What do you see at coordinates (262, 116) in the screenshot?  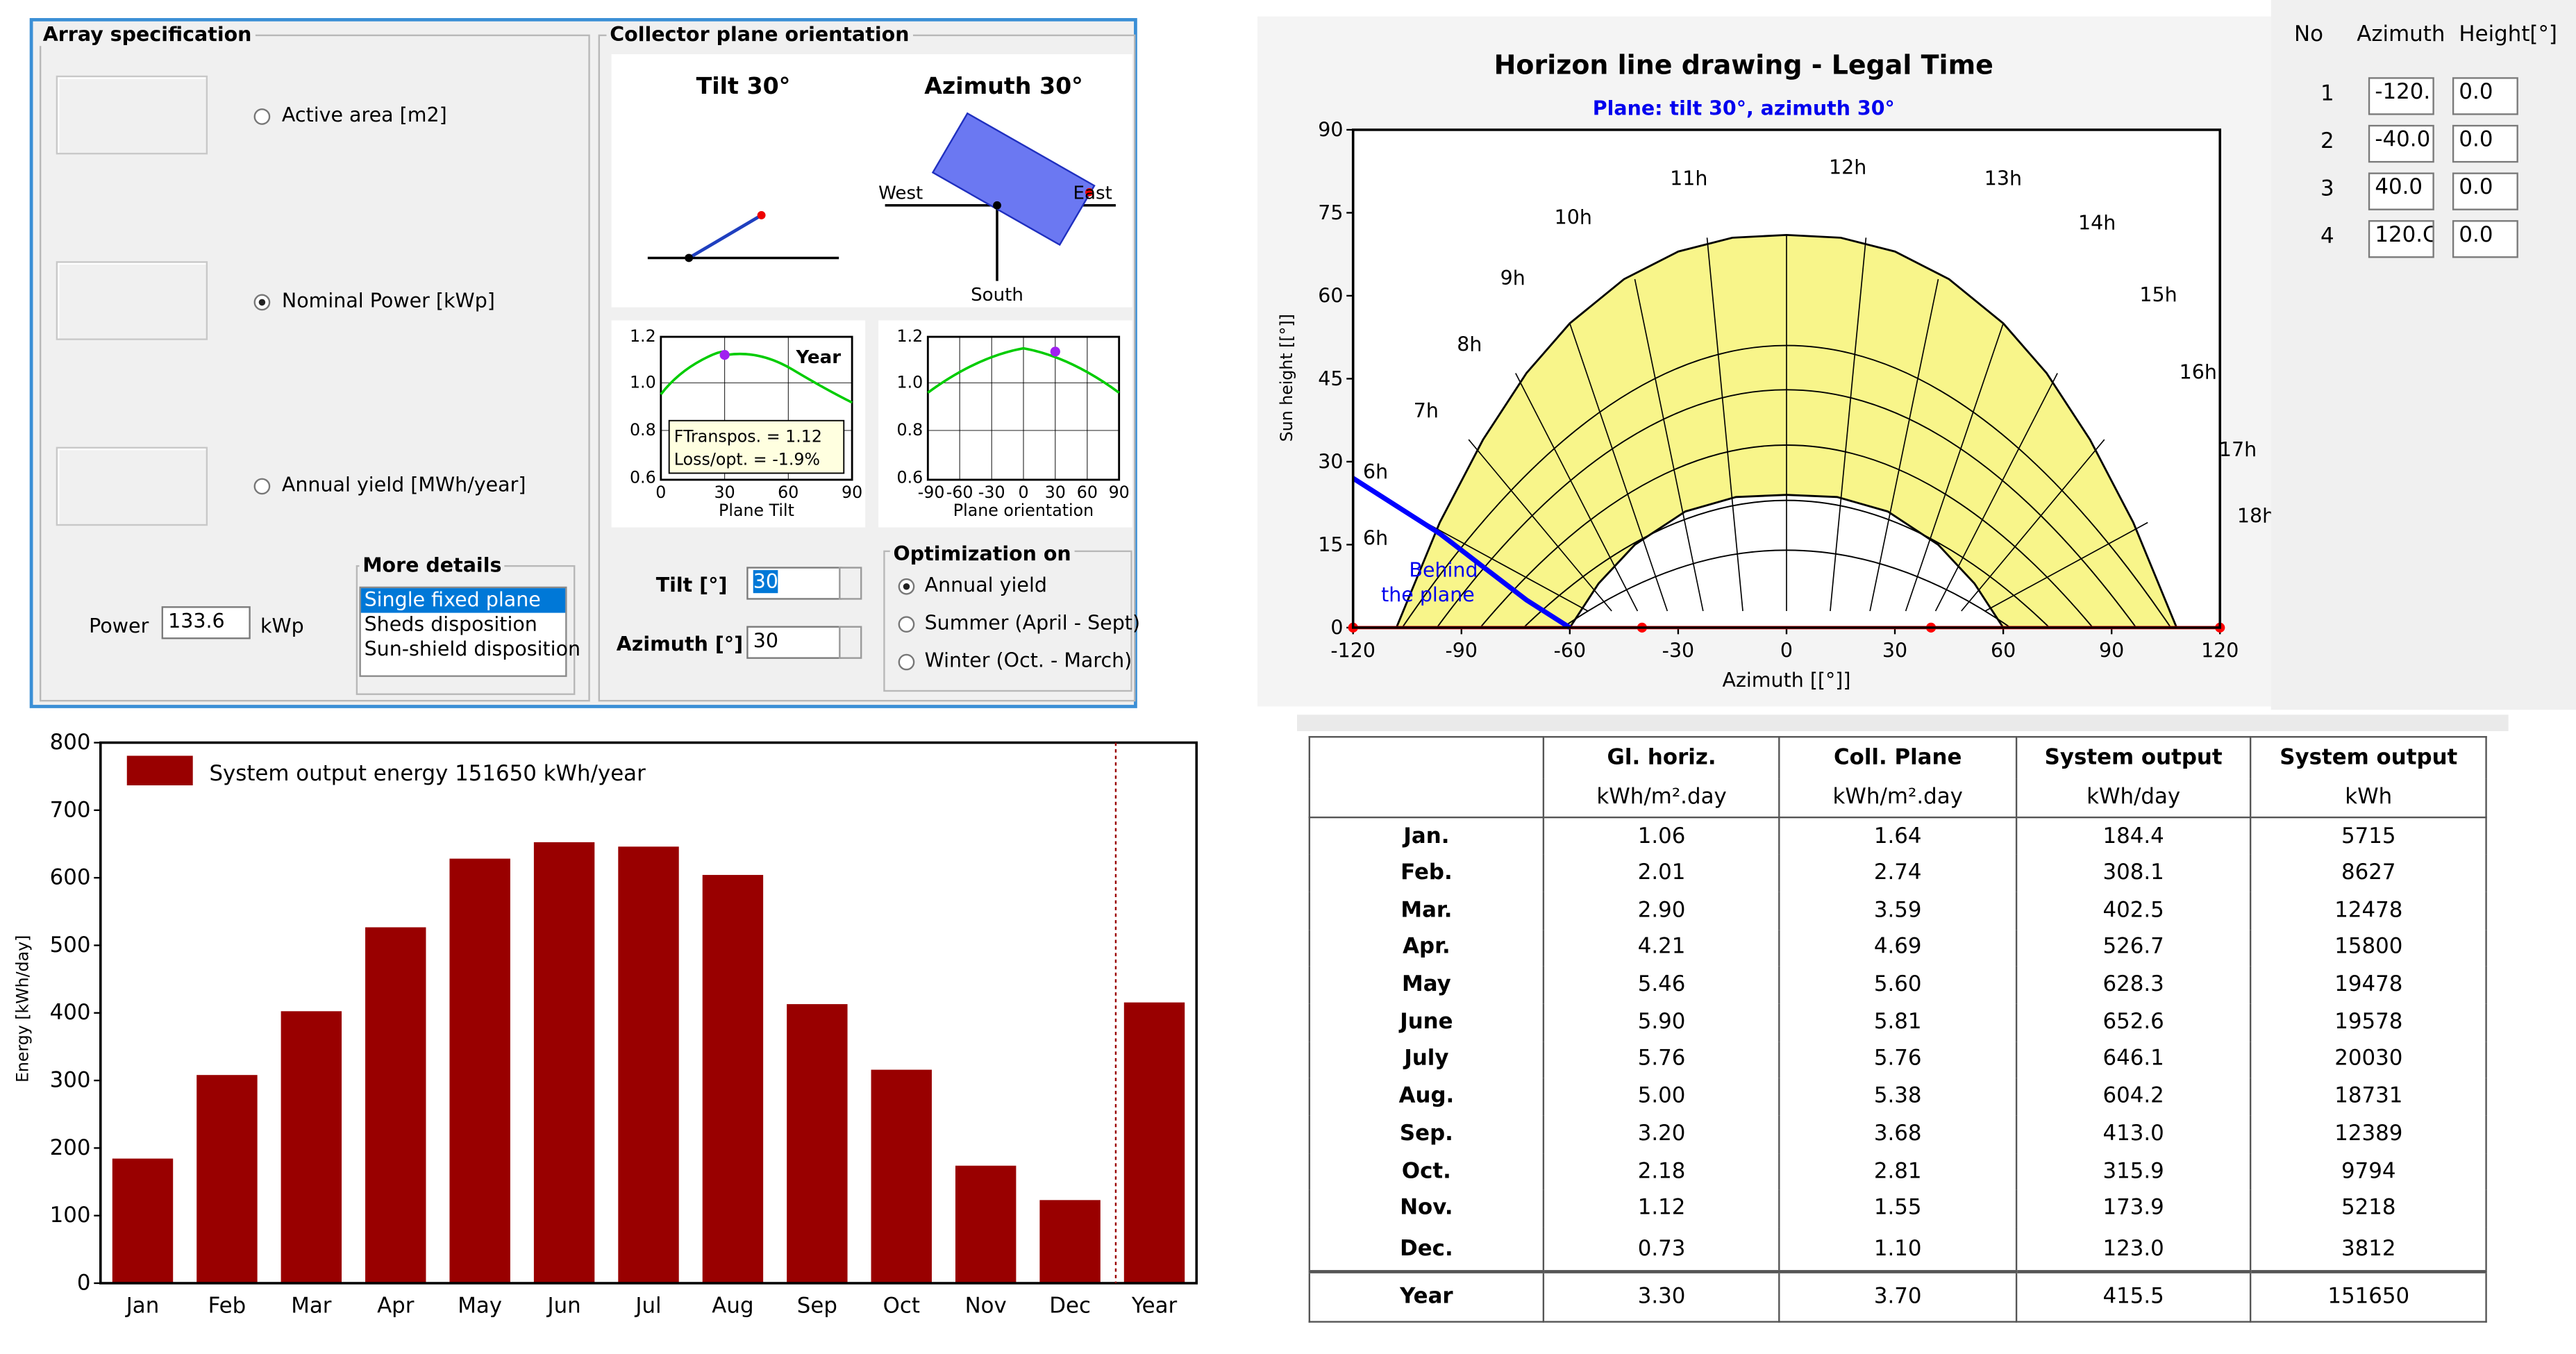 I see `active-area-radio` at bounding box center [262, 116].